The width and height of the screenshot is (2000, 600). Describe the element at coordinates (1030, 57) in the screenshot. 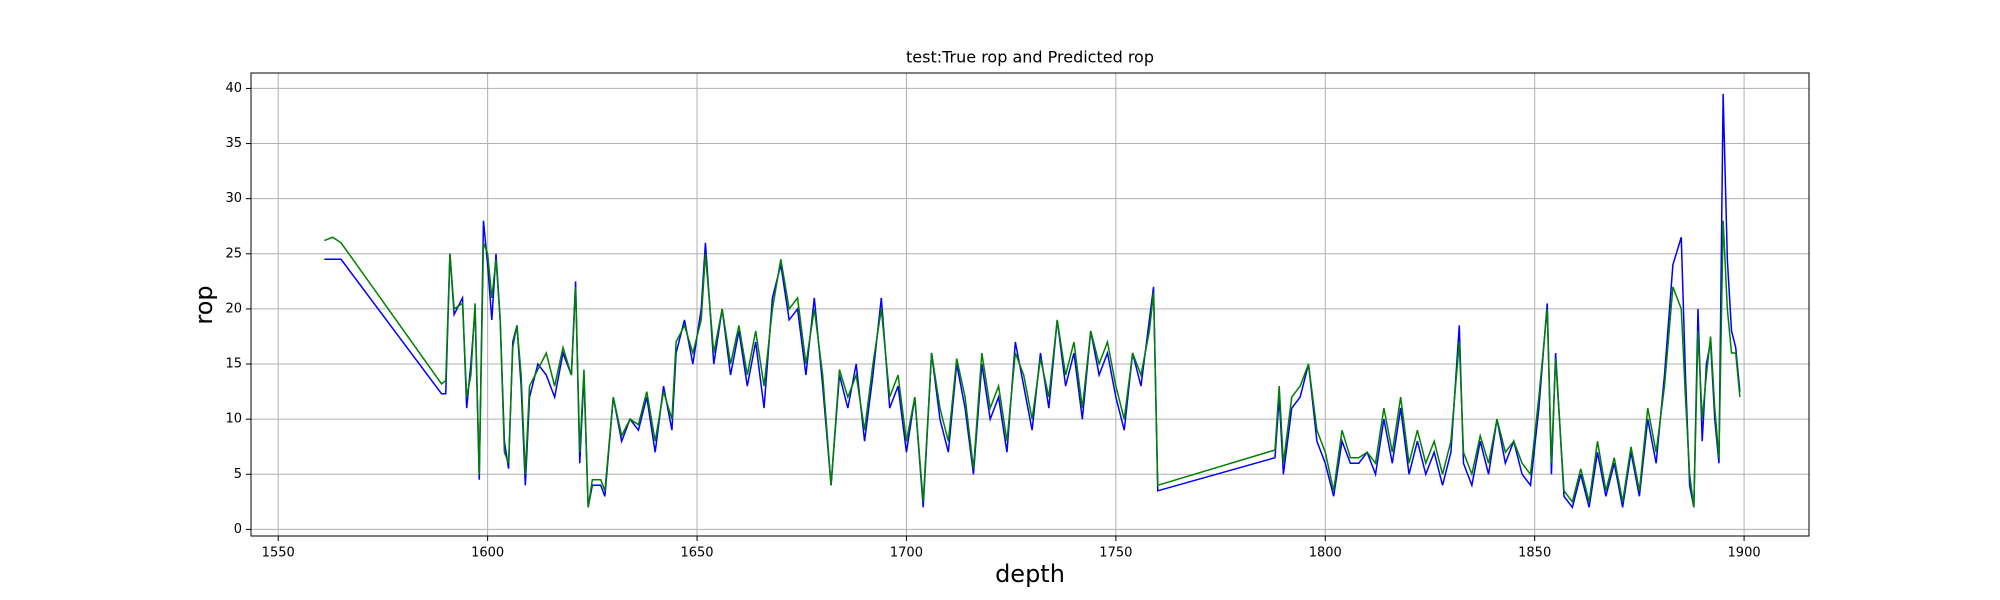

I see `chart-title: test:True rop and Predicted rop` at that location.